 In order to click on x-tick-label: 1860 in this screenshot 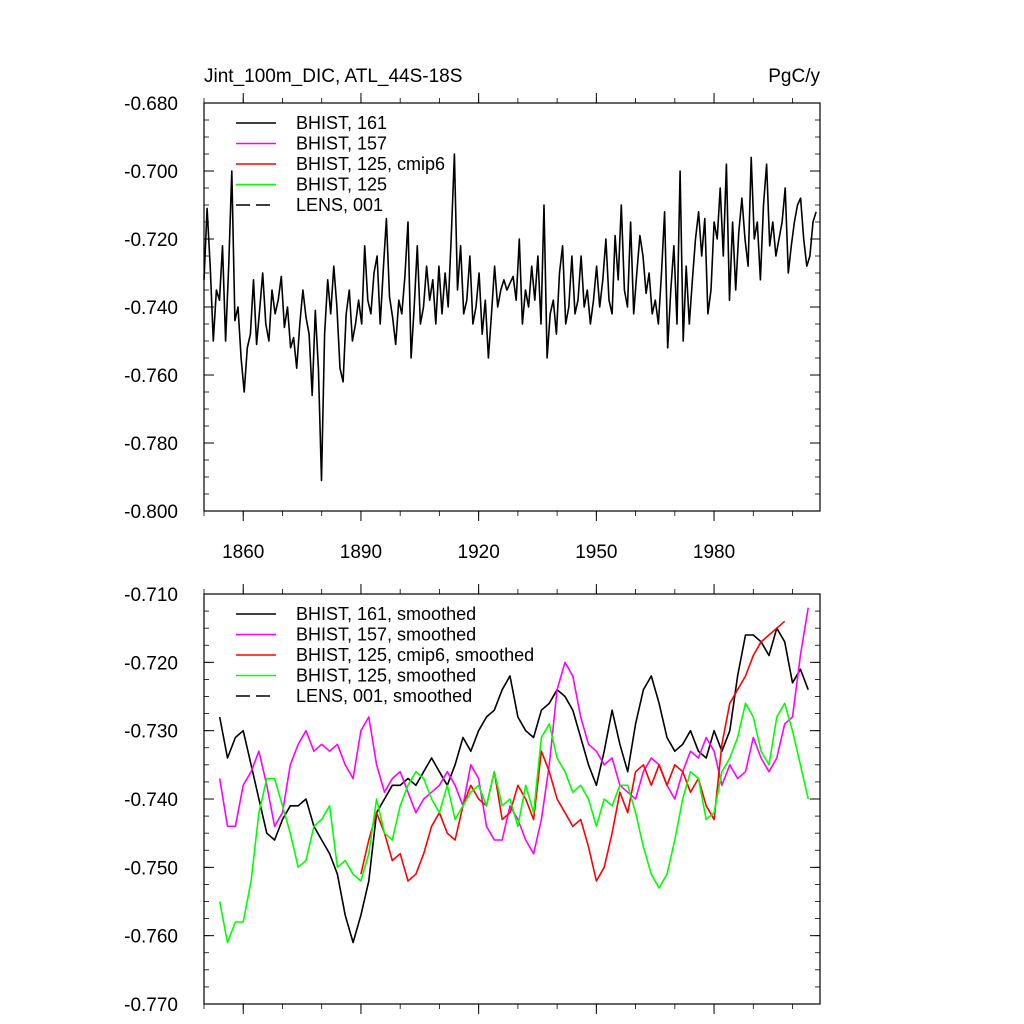, I will do `click(243, 552)`.